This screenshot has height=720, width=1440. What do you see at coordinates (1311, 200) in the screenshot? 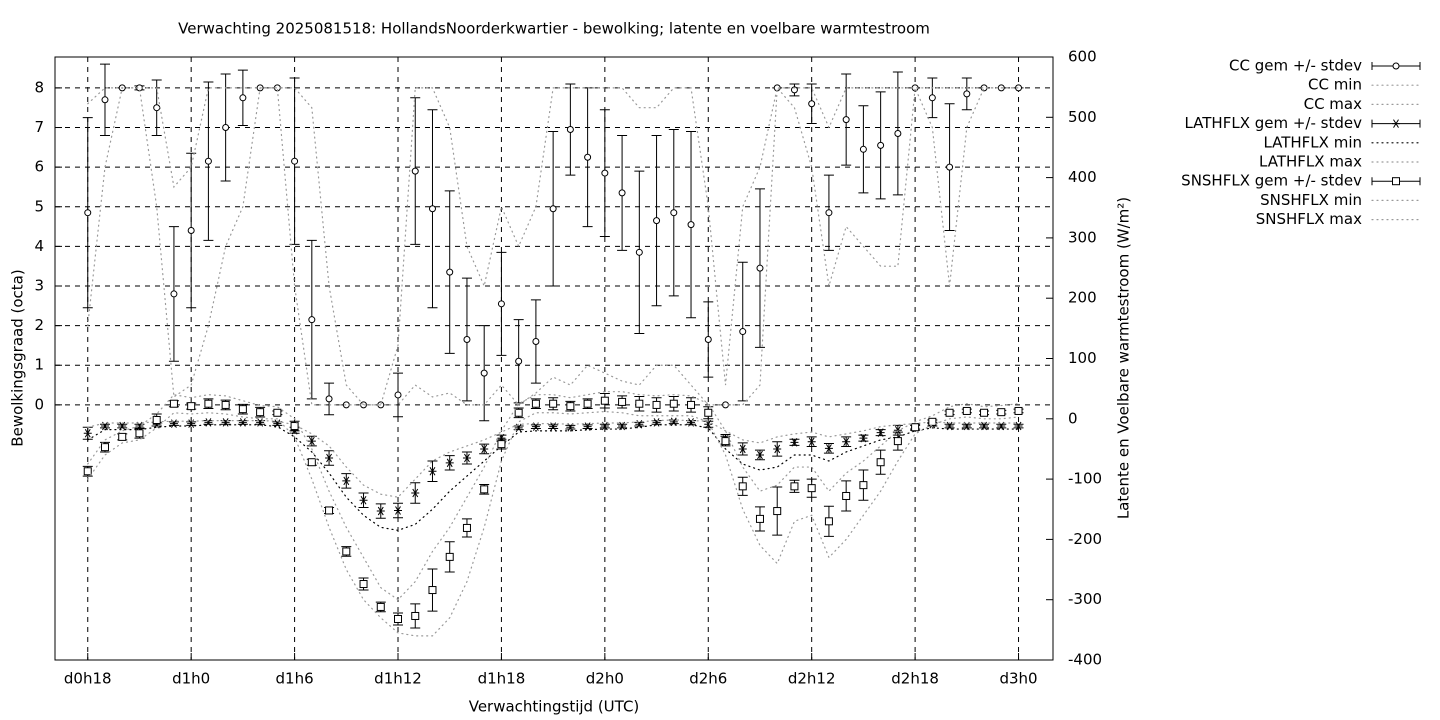
I see `legend-label: SNSHFLX min` at bounding box center [1311, 200].